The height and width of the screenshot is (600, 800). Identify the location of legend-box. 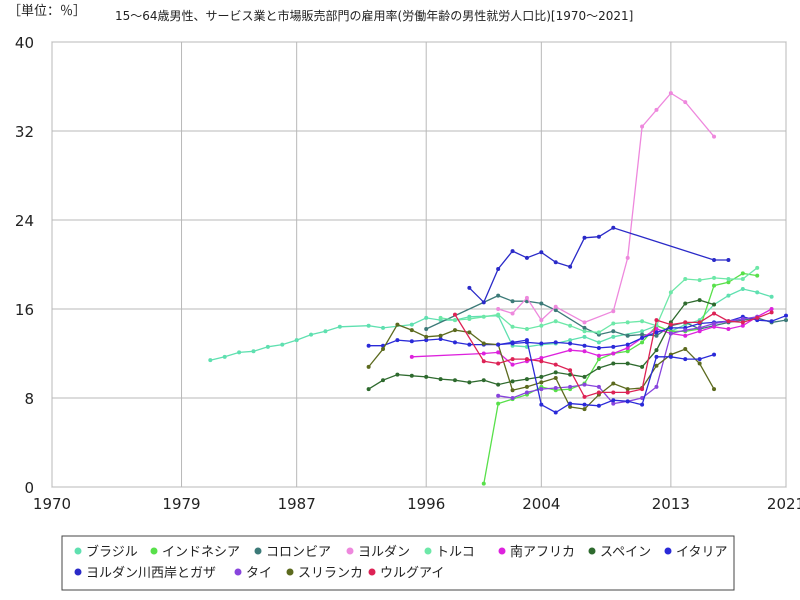
(398, 563).